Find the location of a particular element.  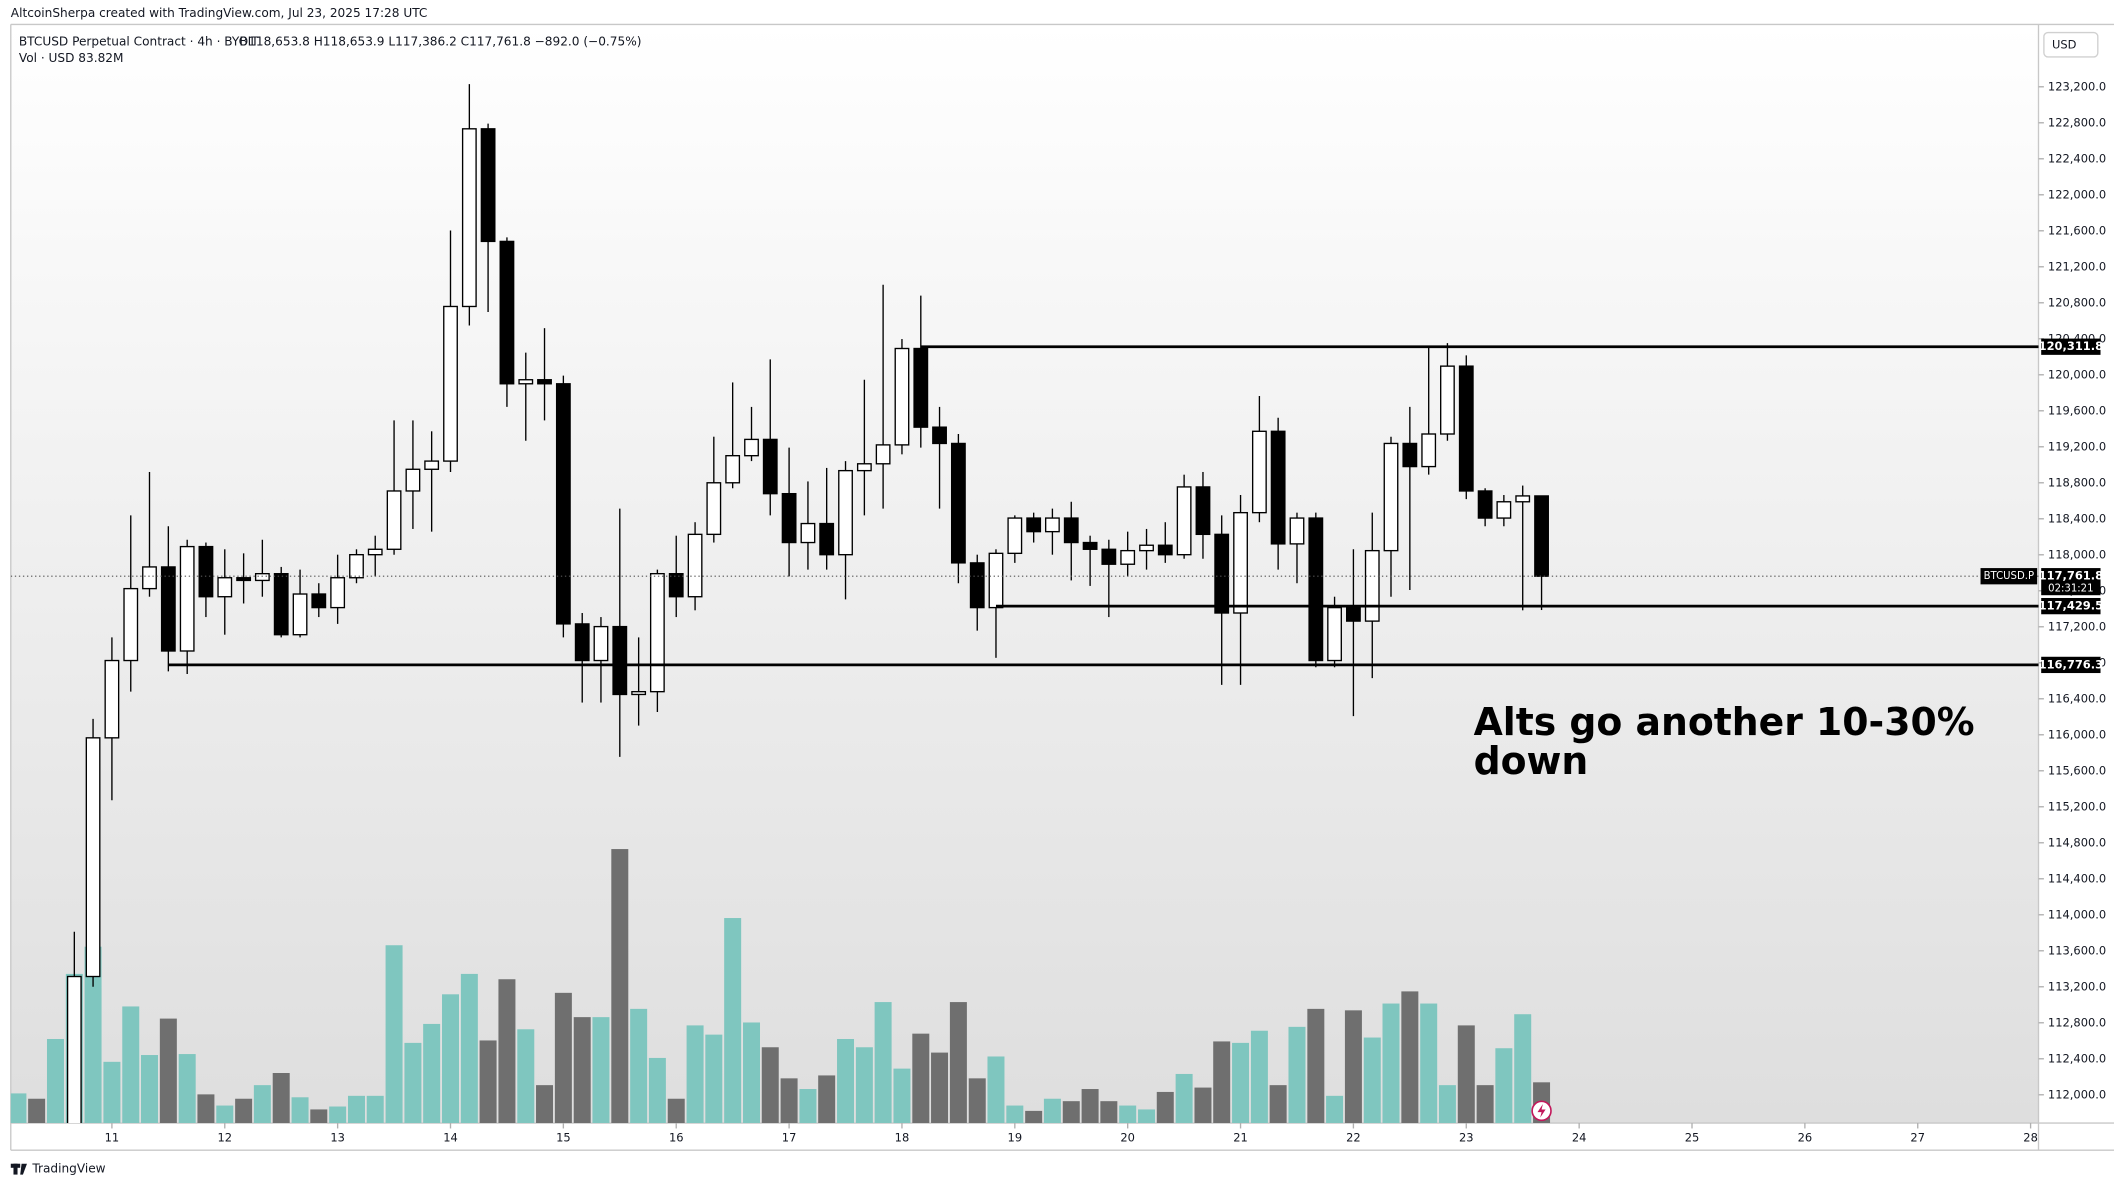

y-tick-label: 115,600.0 is located at coordinates (2077, 770).